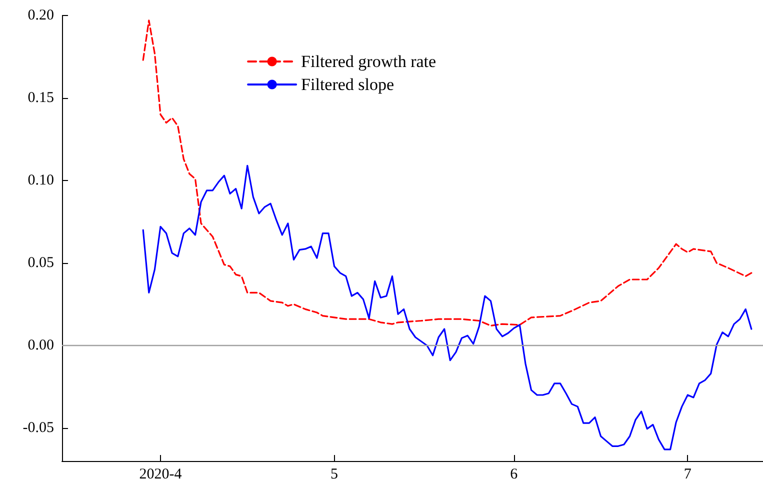 The image size is (763, 492). Describe the element at coordinates (41, 16) in the screenshot. I see `y-tick-label: 0.20` at that location.